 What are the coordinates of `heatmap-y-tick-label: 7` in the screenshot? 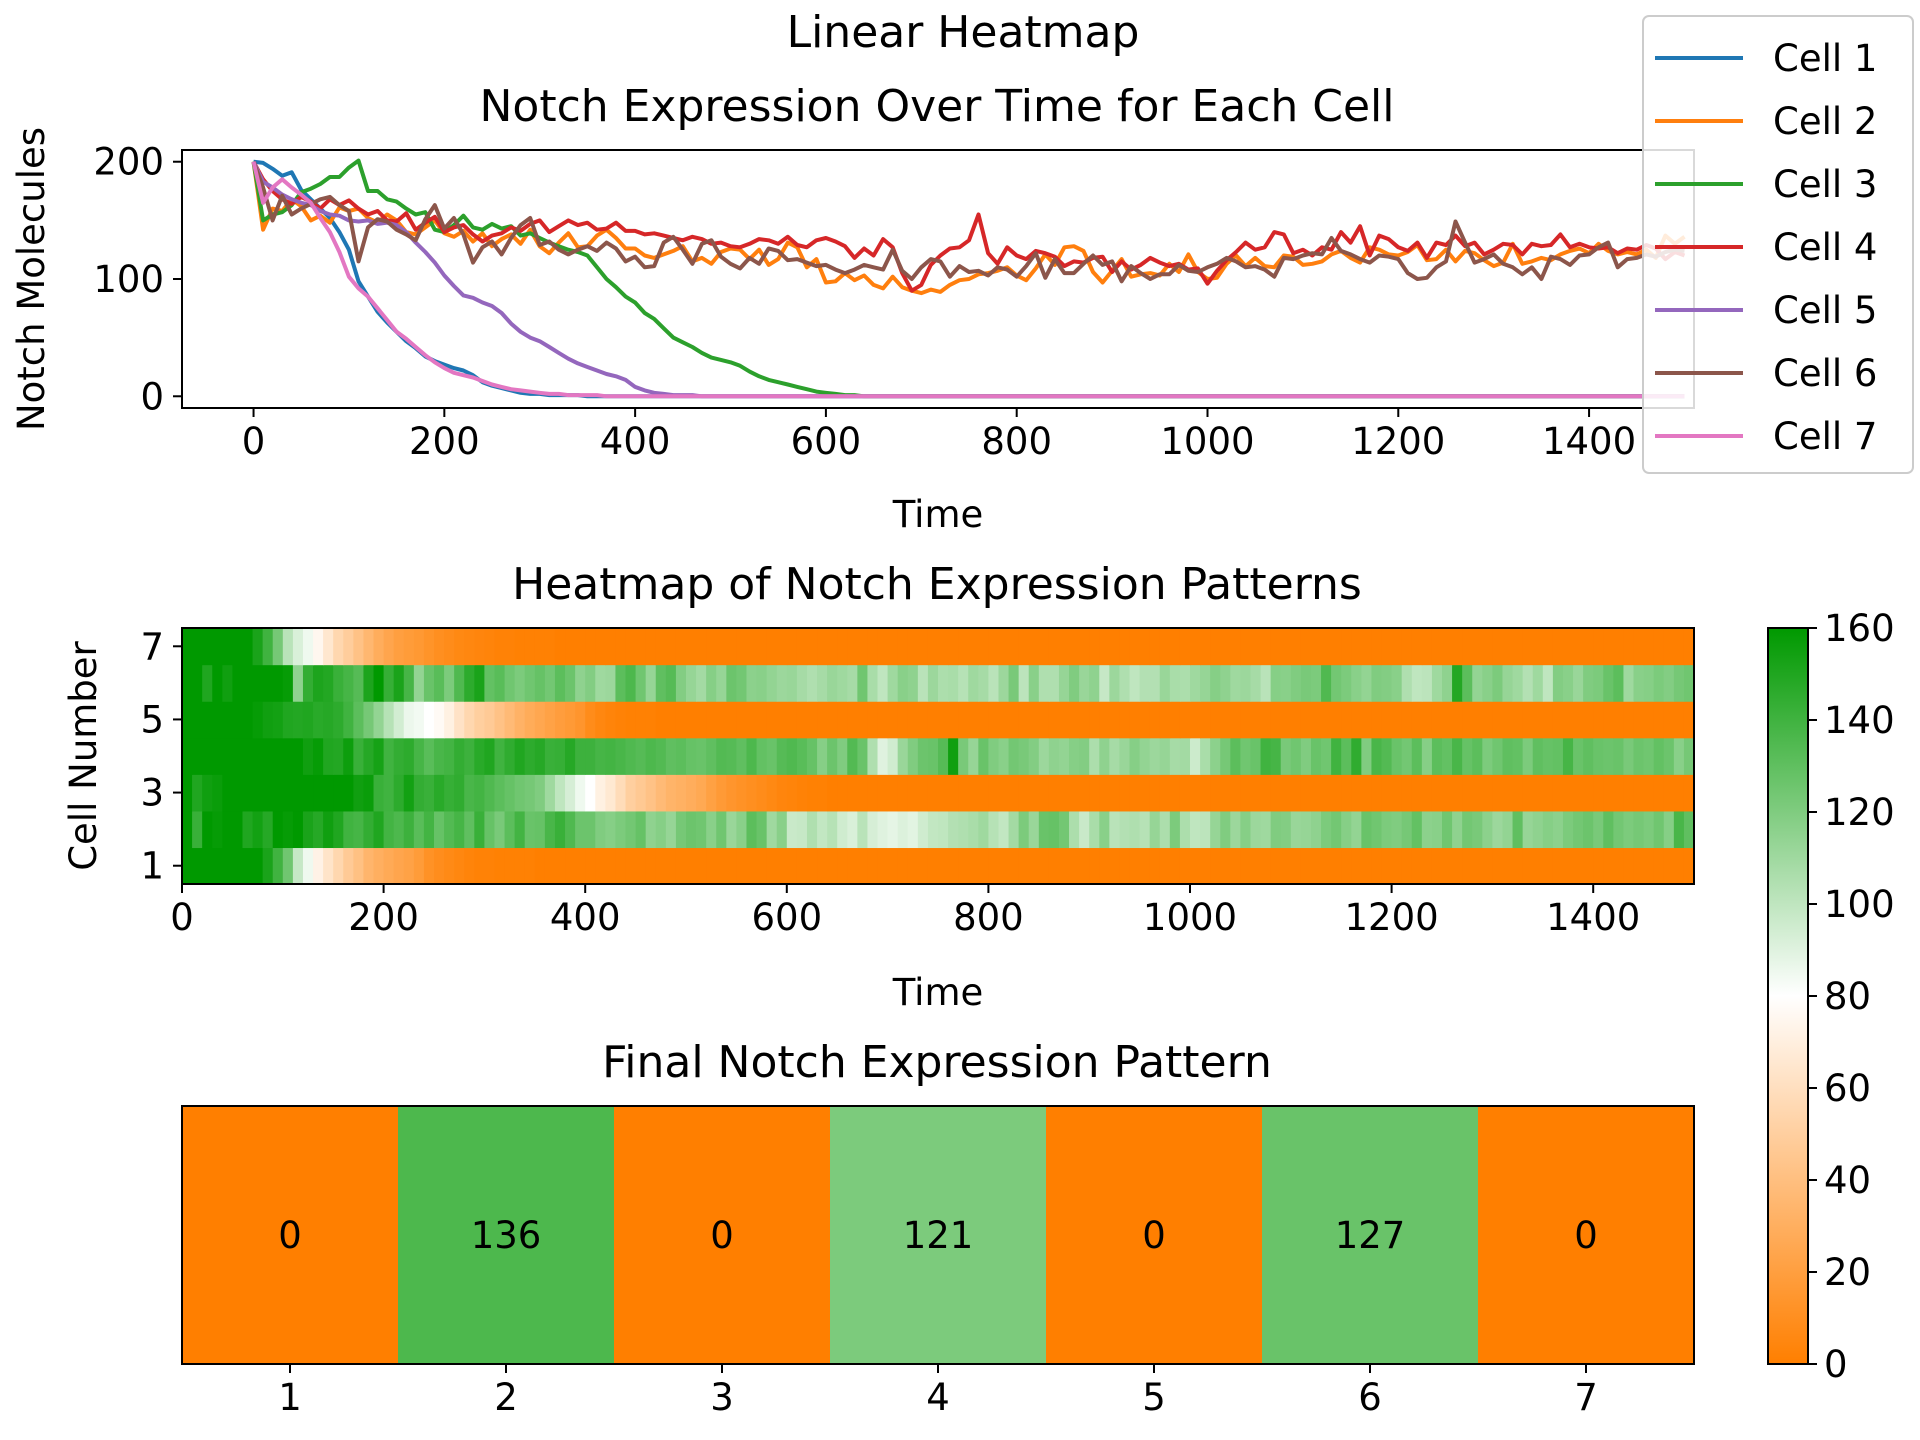 It's located at (152, 646).